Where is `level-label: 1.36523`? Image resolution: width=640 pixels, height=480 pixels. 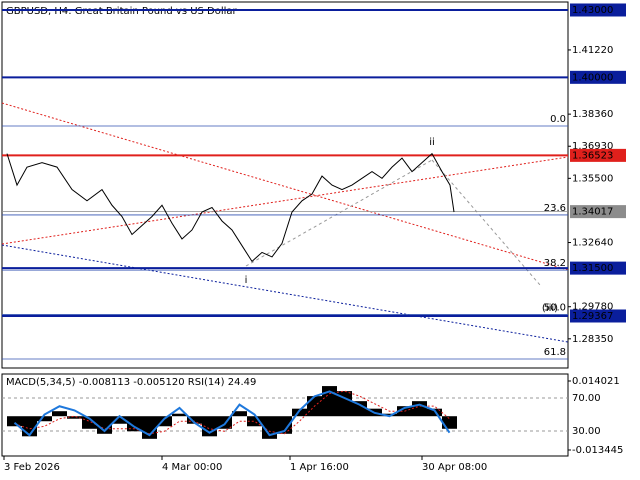 level-label: 1.36523 is located at coordinates (592, 155).